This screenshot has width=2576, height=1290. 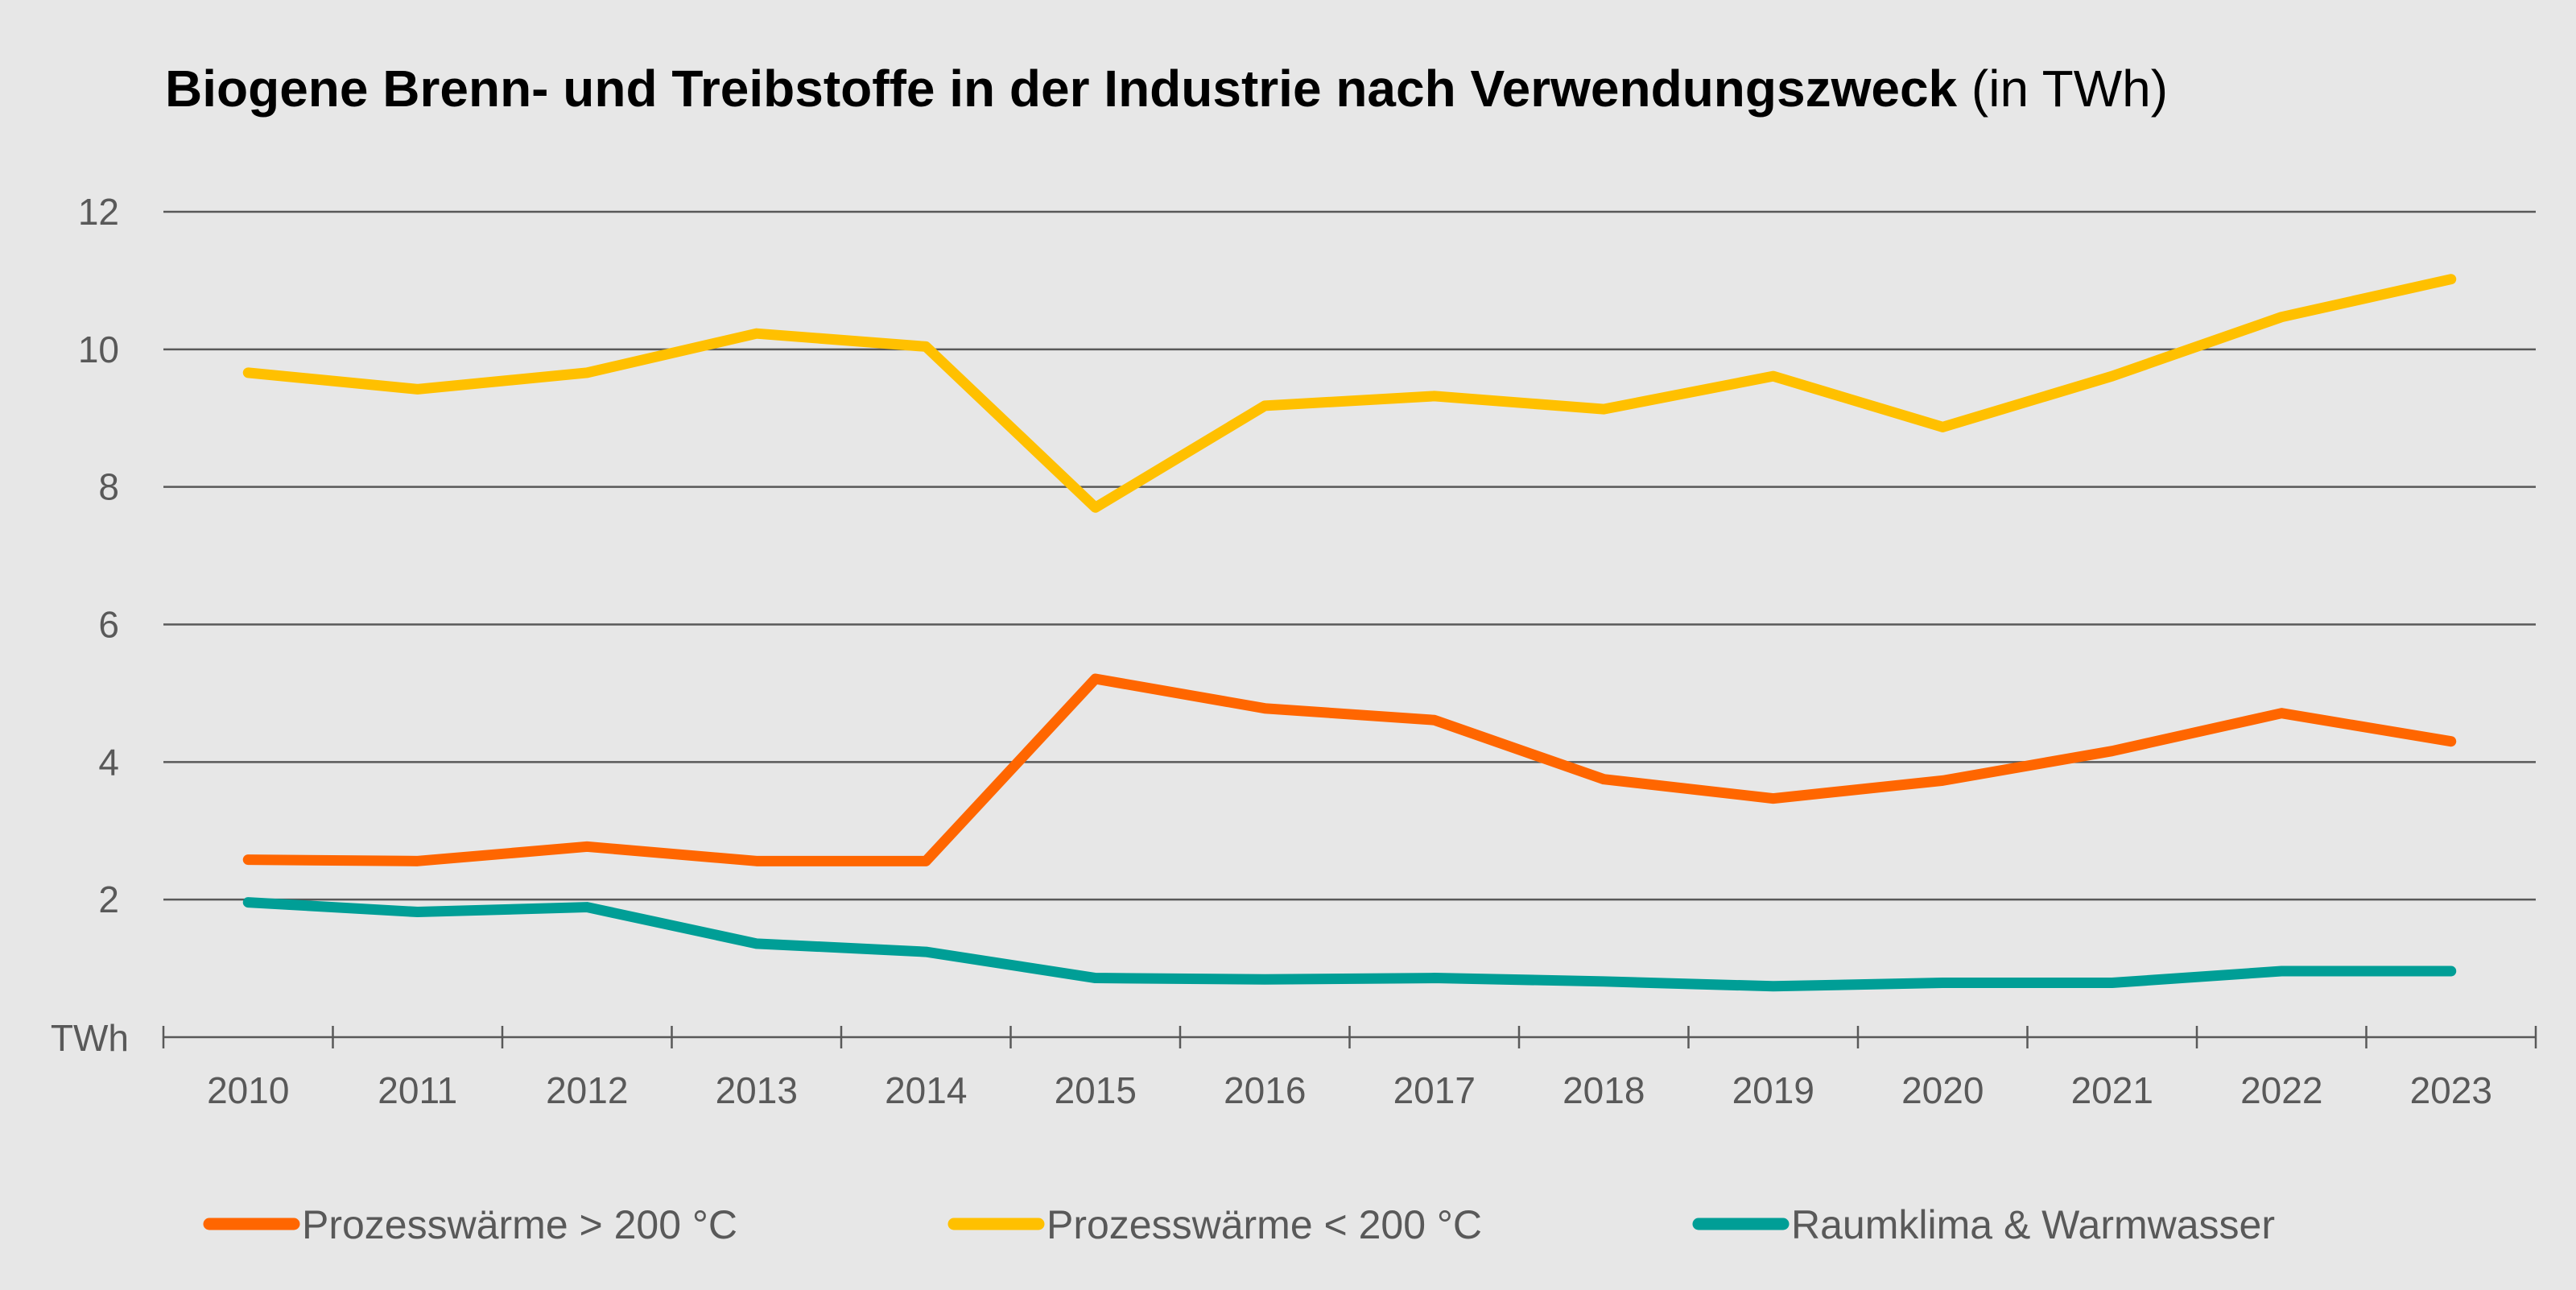 I want to click on y-tick-label: 8, so click(x=108, y=487).